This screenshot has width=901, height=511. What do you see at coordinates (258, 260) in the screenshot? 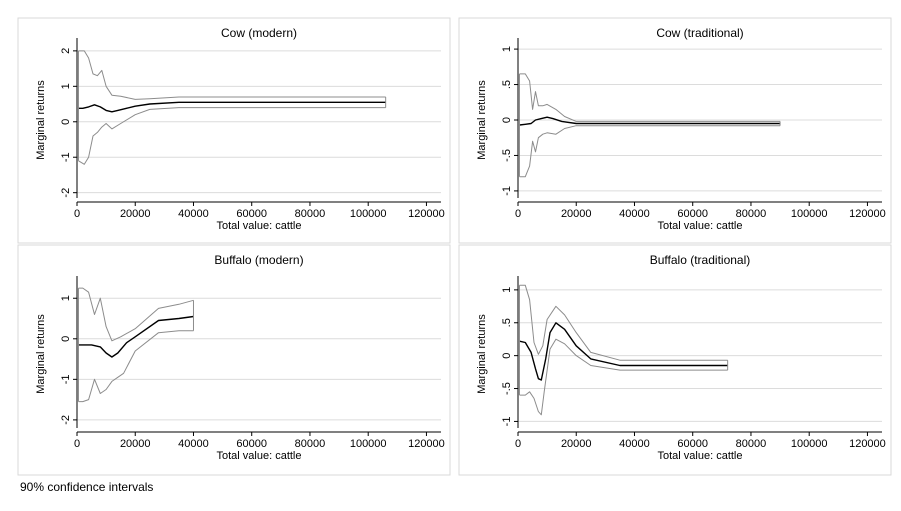
I see `chart-title: Buffalo (modern)` at bounding box center [258, 260].